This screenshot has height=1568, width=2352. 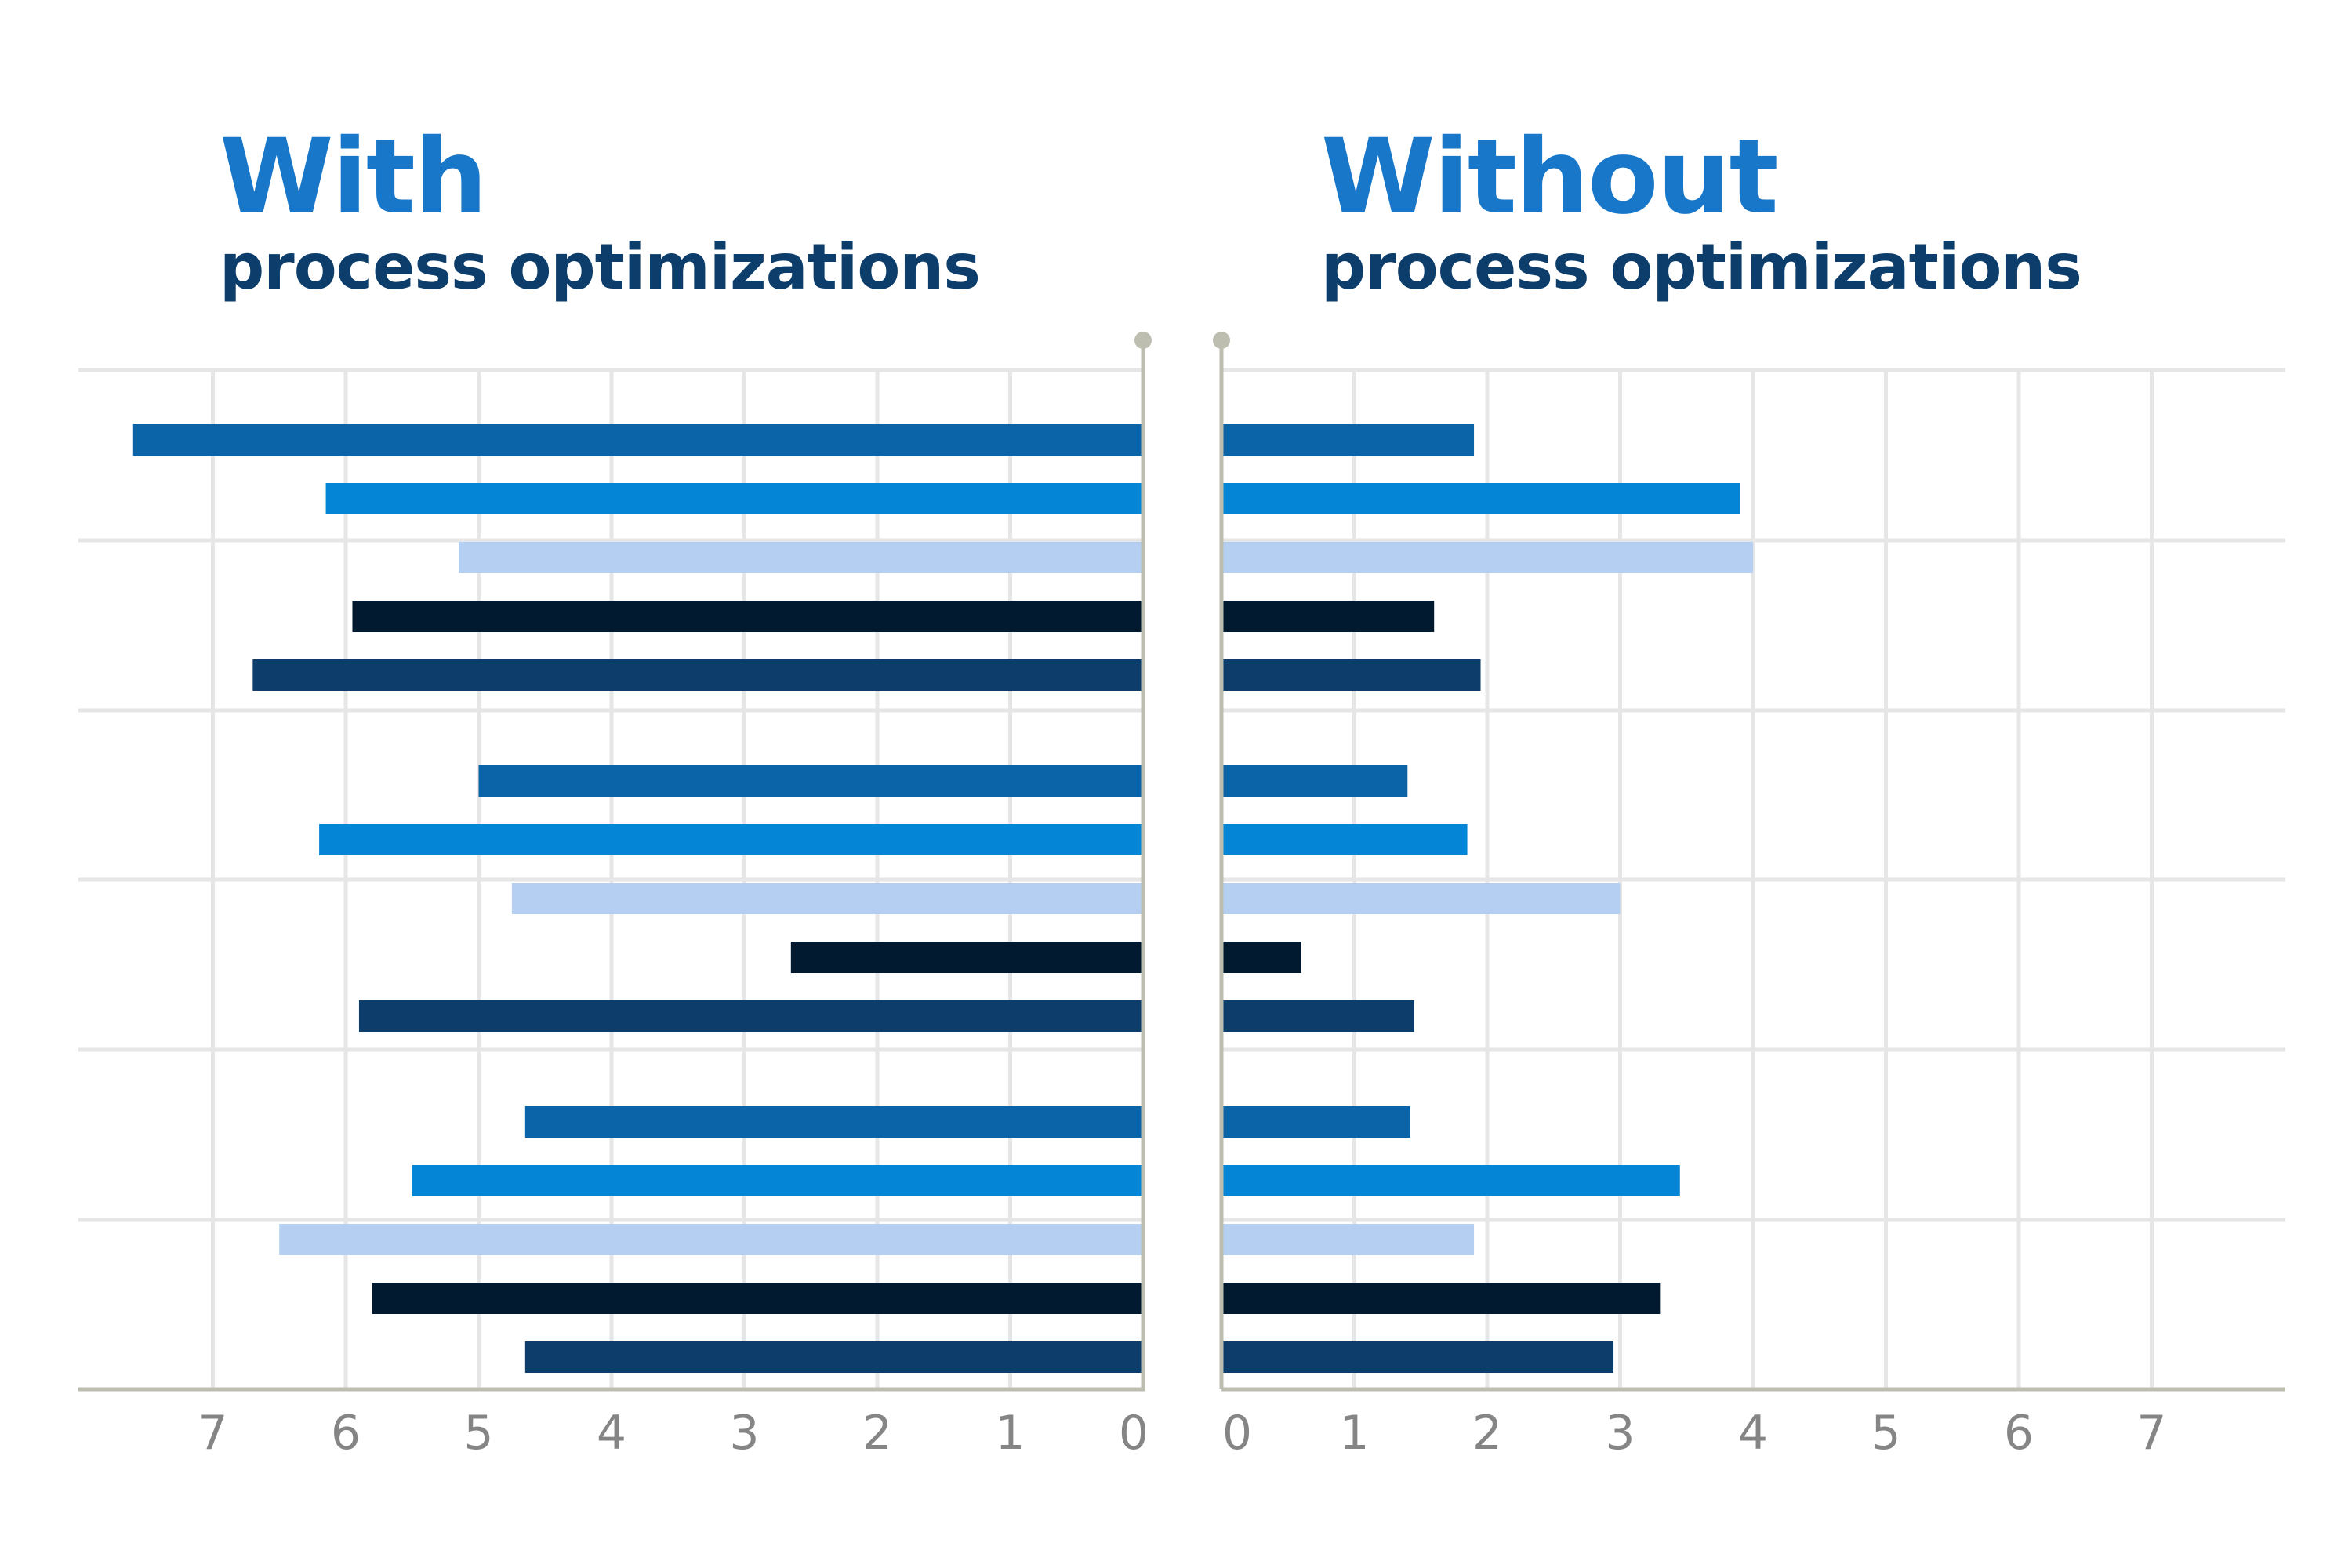 I want to click on left-x-tick-label: 6, so click(x=346, y=1433).